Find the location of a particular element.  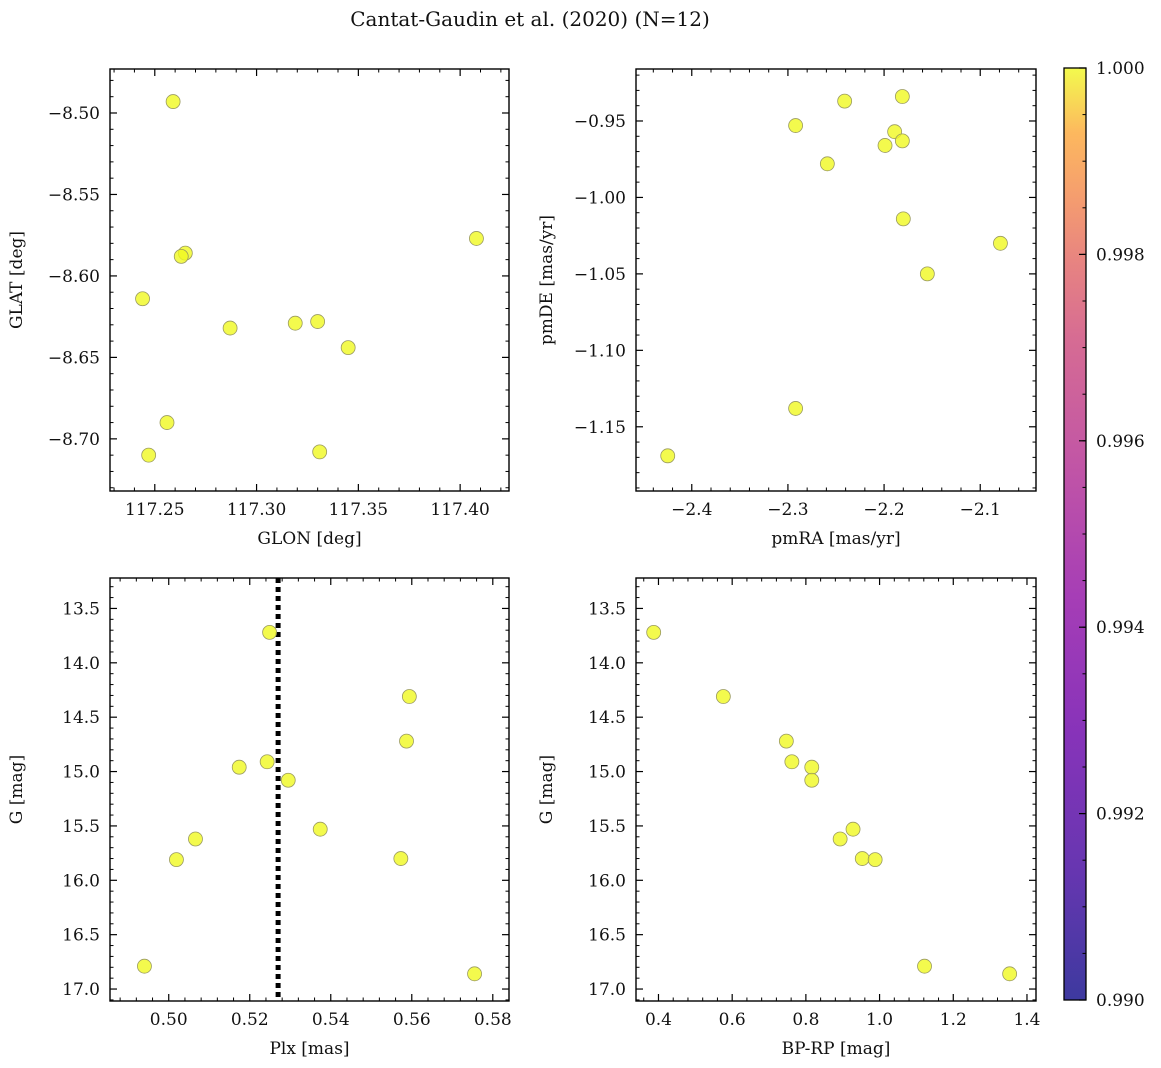

x-axis-label: GLON [deg] is located at coordinates (309, 539).